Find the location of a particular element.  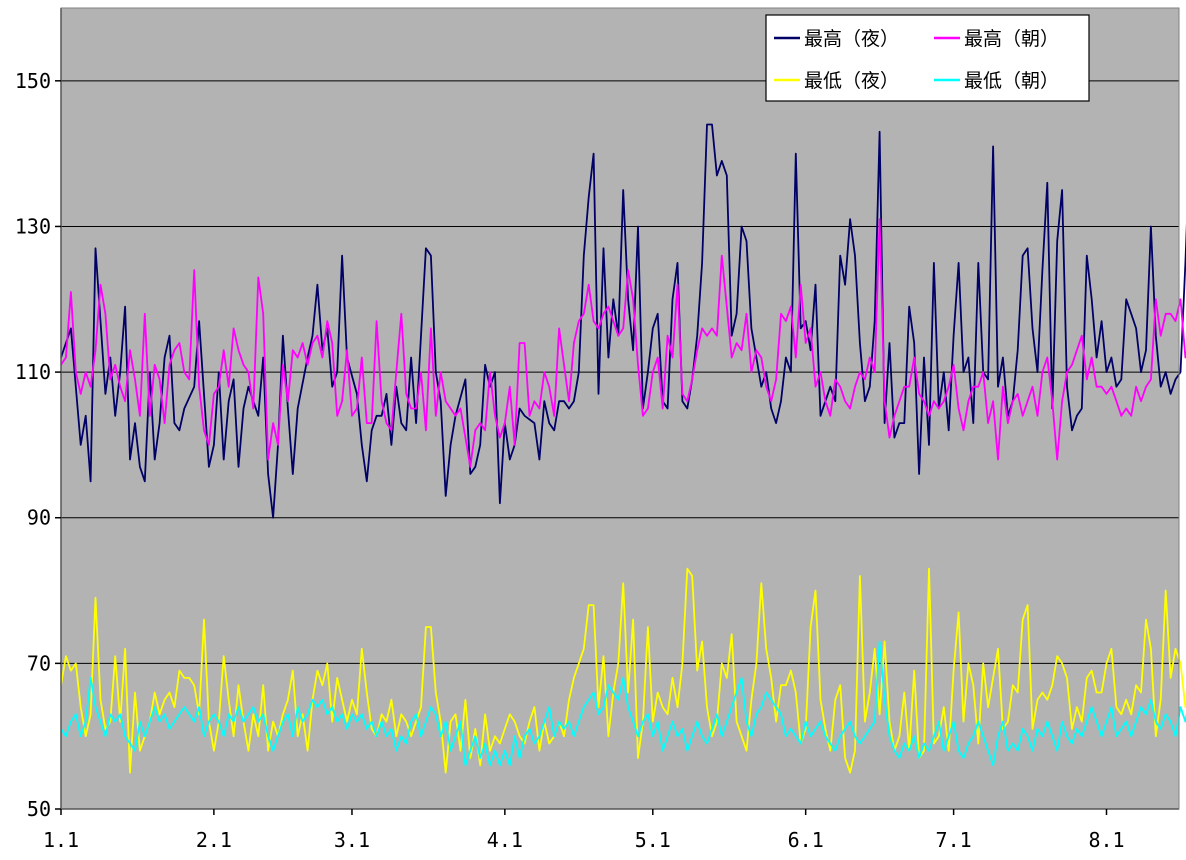

legend-label-4: 最低（朝） is located at coordinates (1011, 81).